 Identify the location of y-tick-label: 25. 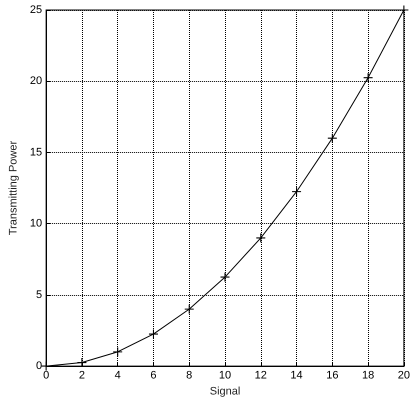
(36, 10).